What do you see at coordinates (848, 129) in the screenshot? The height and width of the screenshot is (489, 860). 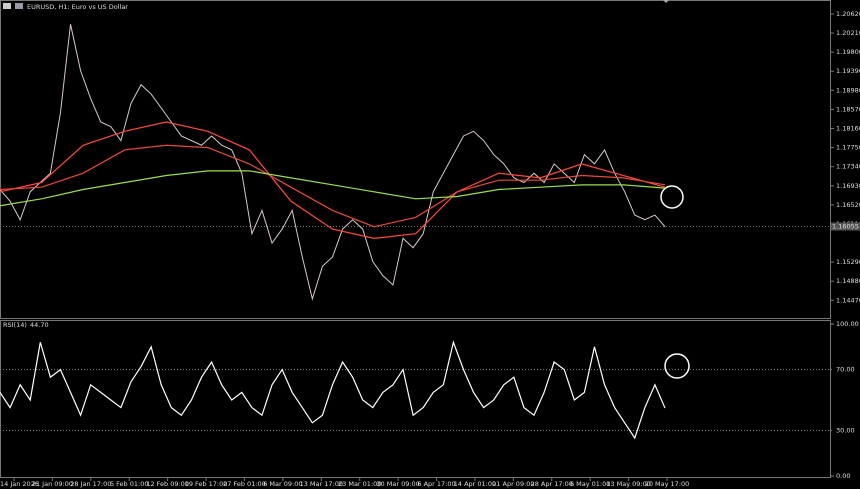 I see `y-tick-label: 1.18160` at bounding box center [848, 129].